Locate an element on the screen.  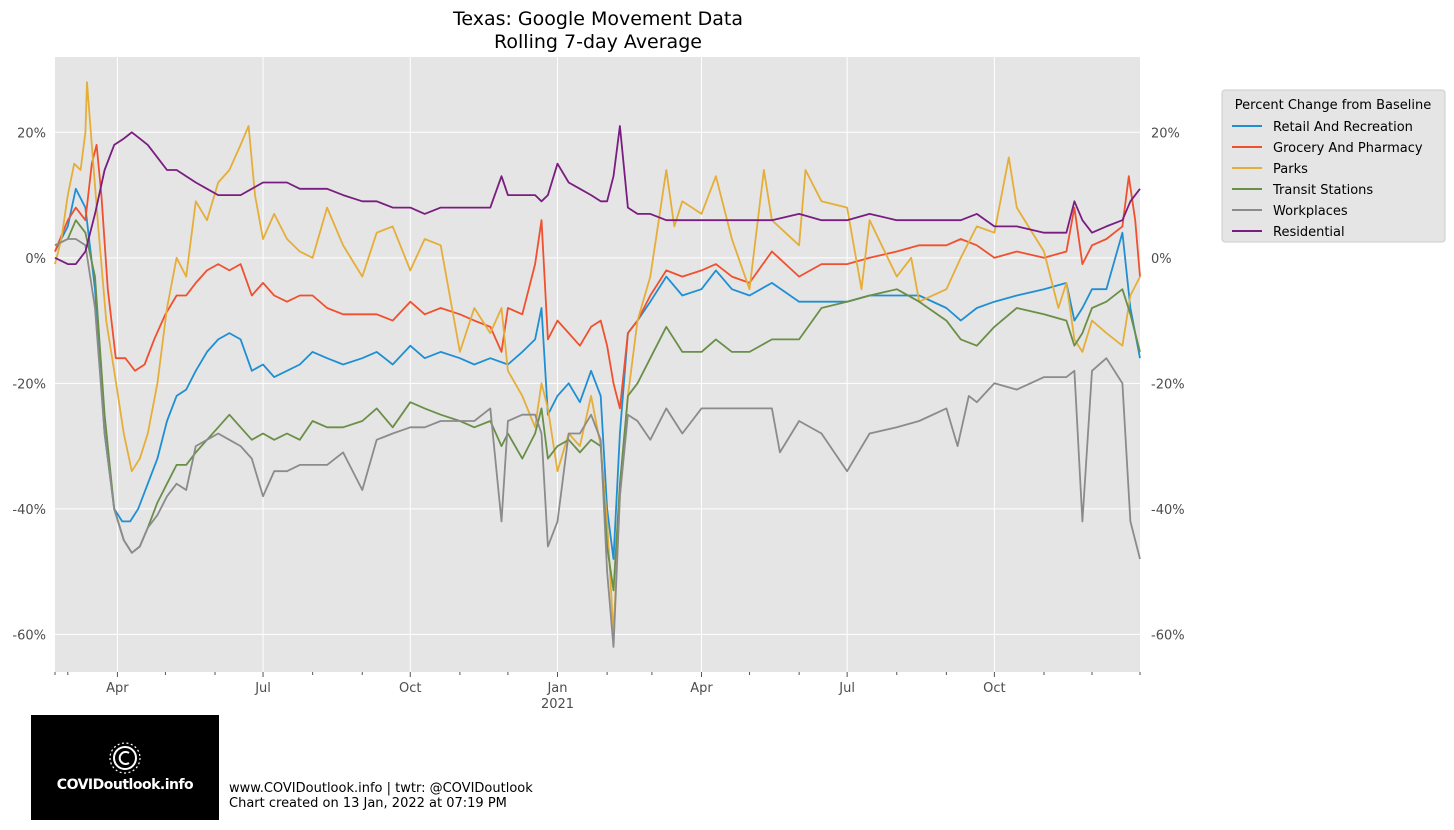
x-year-label: 2021 is located at coordinates (557, 704).